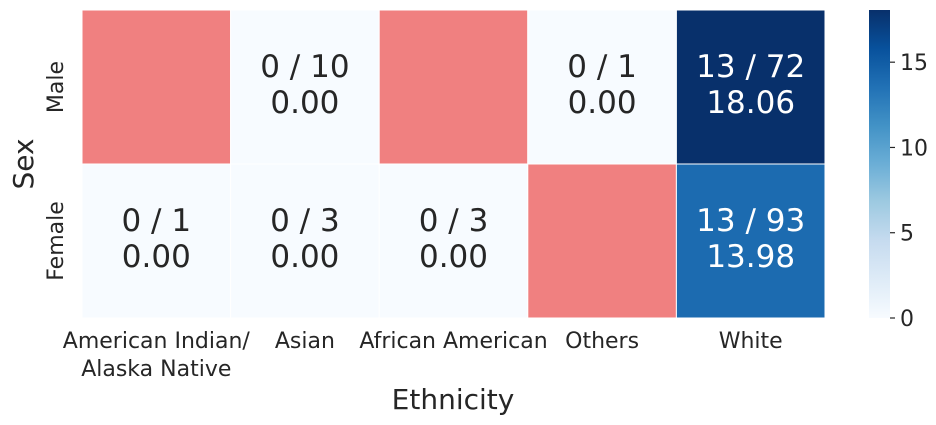 This screenshot has width=936, height=425. I want to click on y-tick-labels: Male Female, so click(56, 171).